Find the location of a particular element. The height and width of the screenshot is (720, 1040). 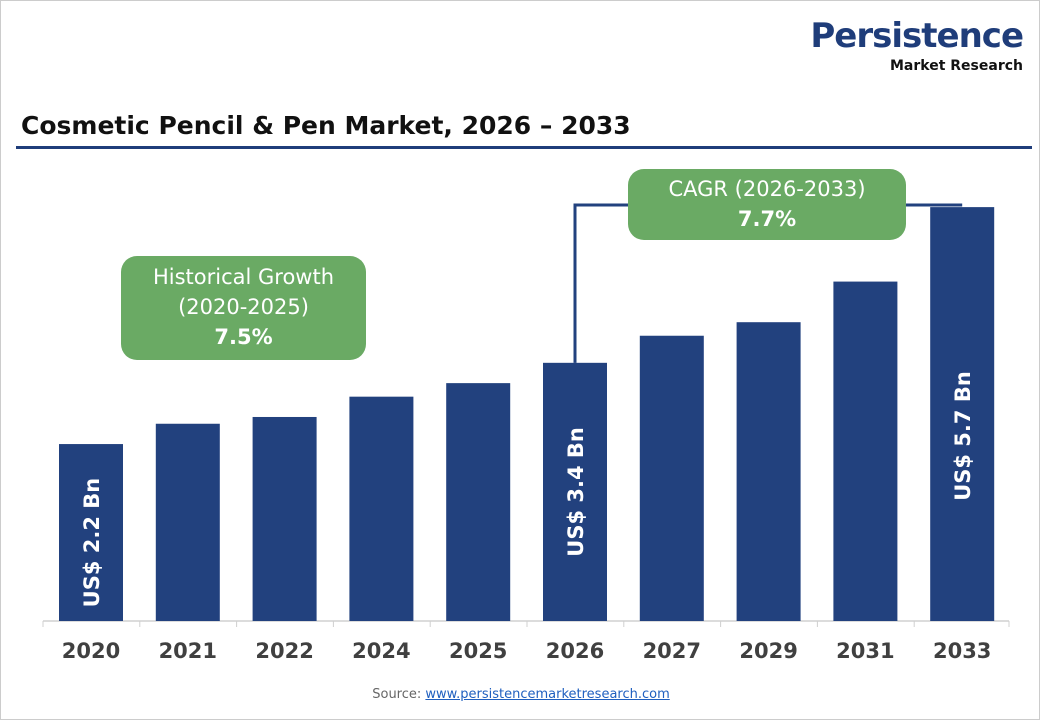

x-tick-label: 2026 is located at coordinates (575, 651).